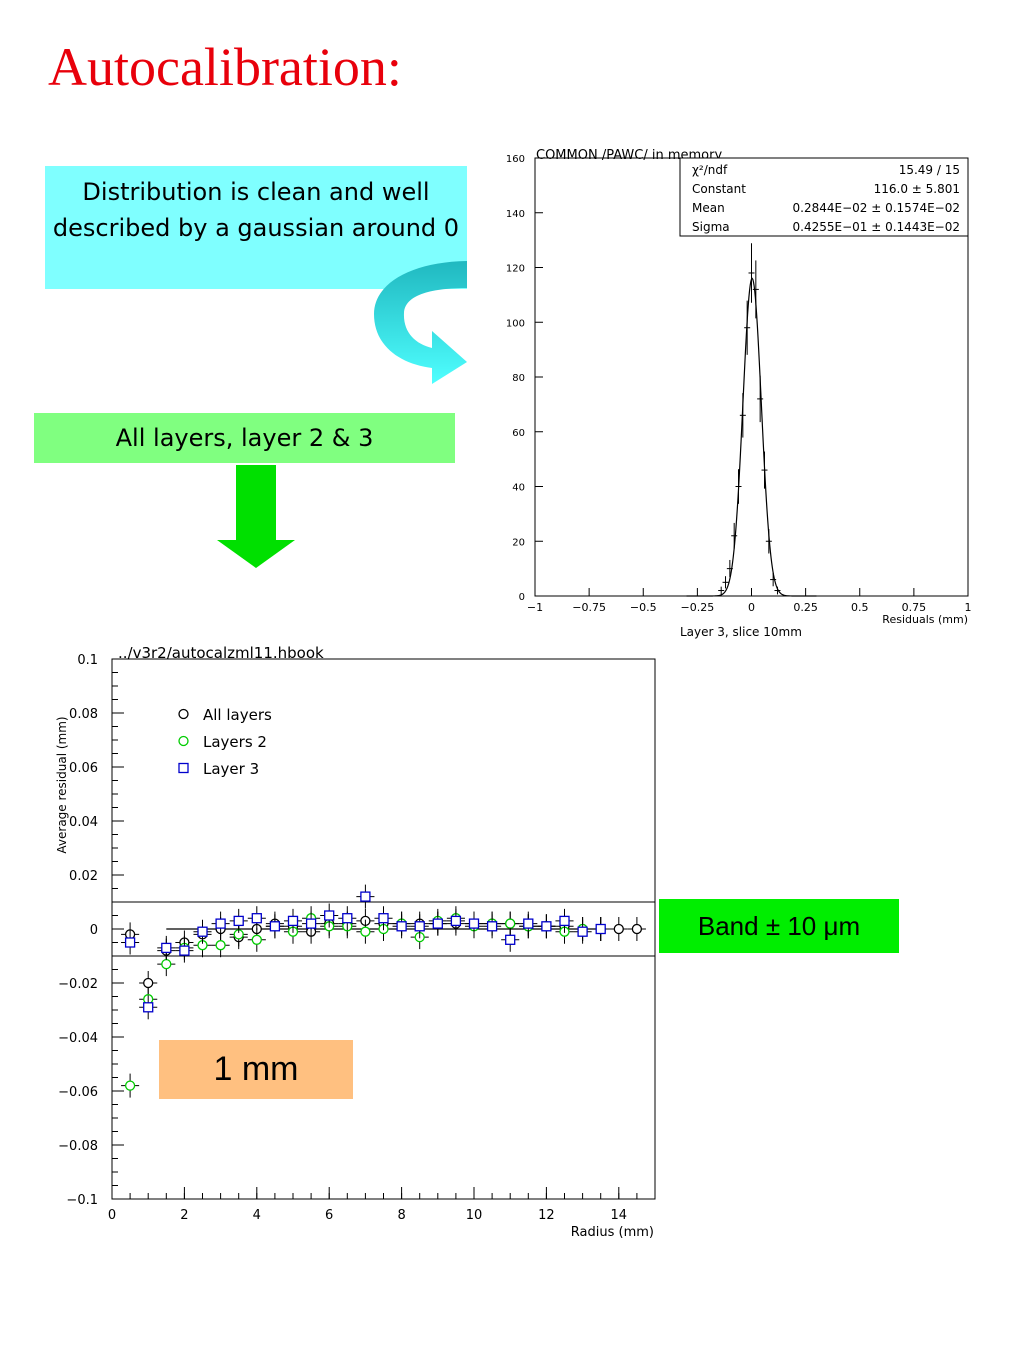 This screenshot has width=1024, height=1365. What do you see at coordinates (94, 930) in the screenshot?
I see `scatter-ytick-label: 0` at bounding box center [94, 930].